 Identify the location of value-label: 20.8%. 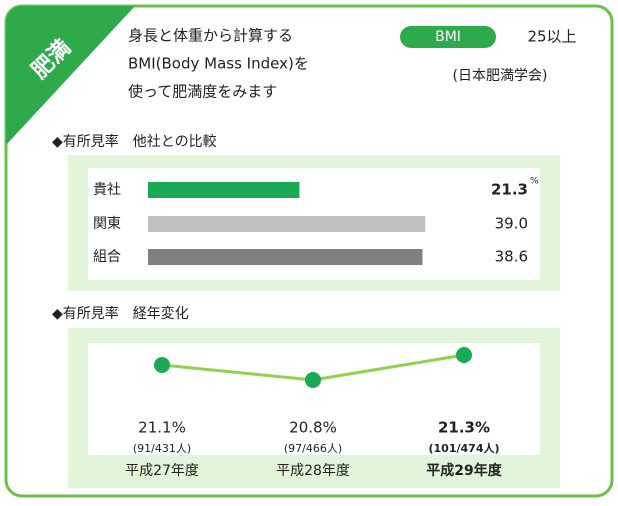
(313, 428).